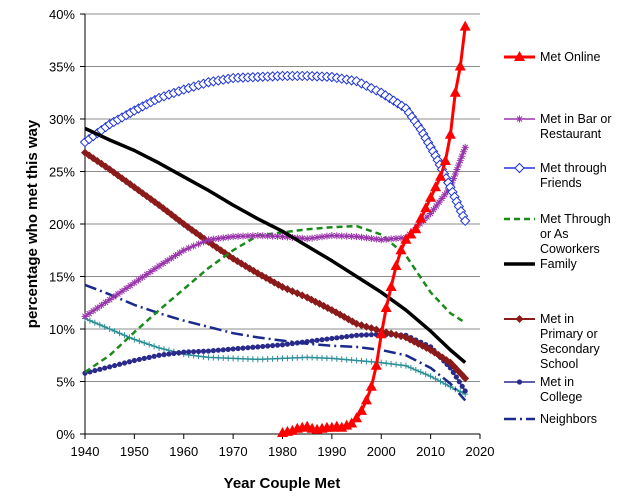 Image resolution: width=622 pixels, height=503 pixels. Describe the element at coordinates (570, 341) in the screenshot. I see `legend-label: Met in Primary or Secondary School` at that location.